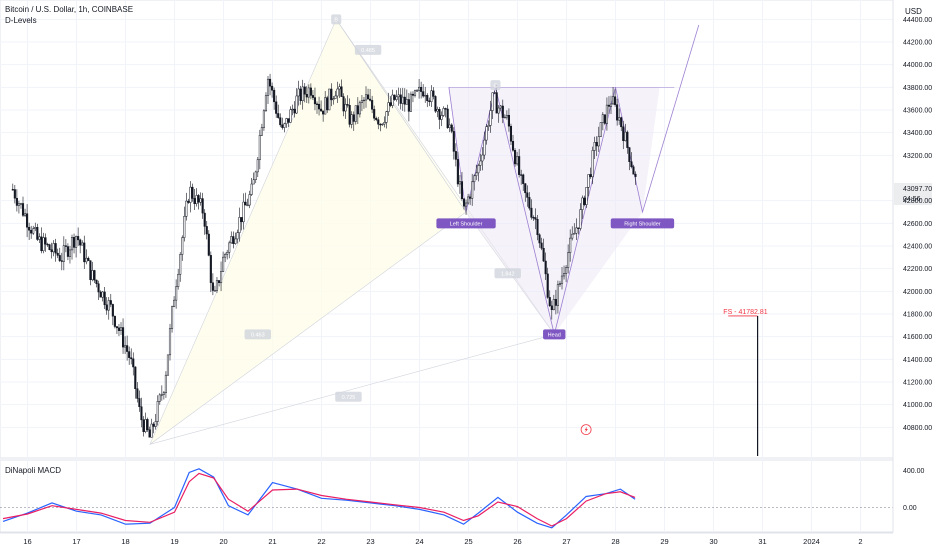  What do you see at coordinates (664, 541) in the screenshot?
I see `time-tick-label: 29` at bounding box center [664, 541].